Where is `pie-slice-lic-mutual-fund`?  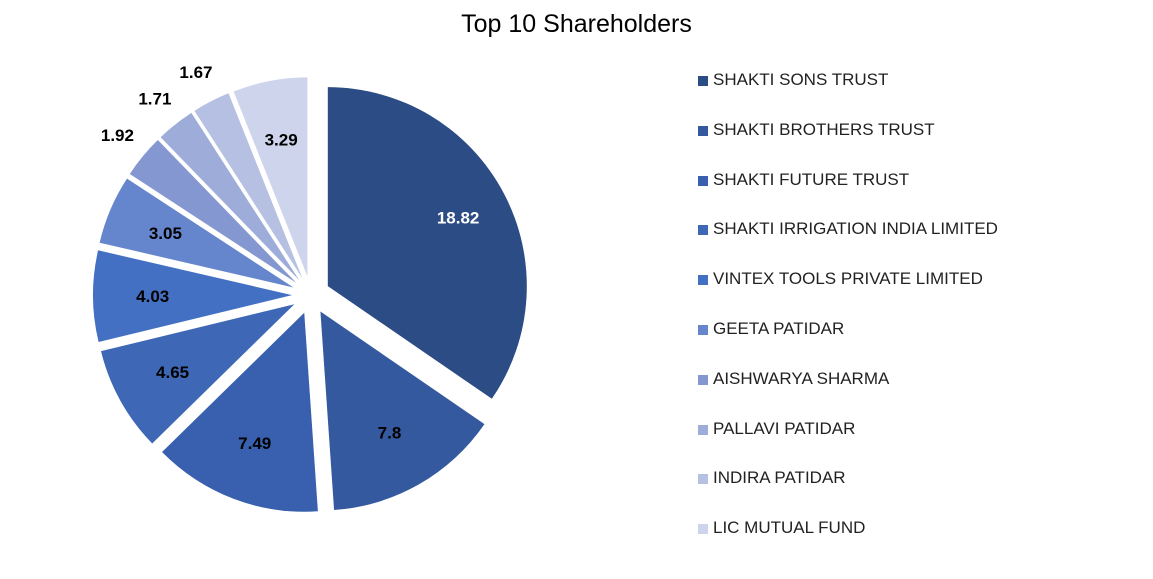 pie-slice-lic-mutual-fund is located at coordinates (270, 177).